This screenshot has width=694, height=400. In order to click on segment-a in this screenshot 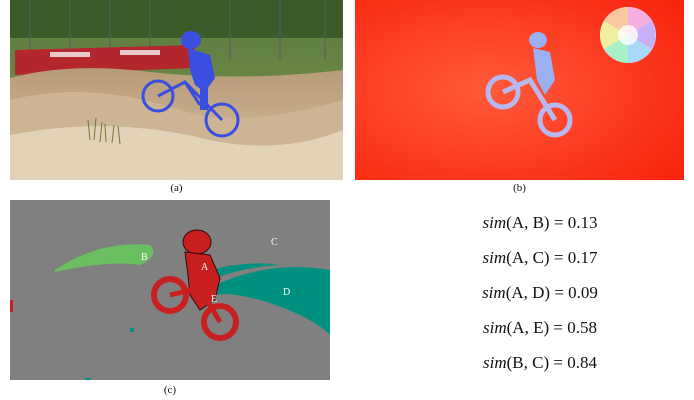, I will do `click(195, 285)`.